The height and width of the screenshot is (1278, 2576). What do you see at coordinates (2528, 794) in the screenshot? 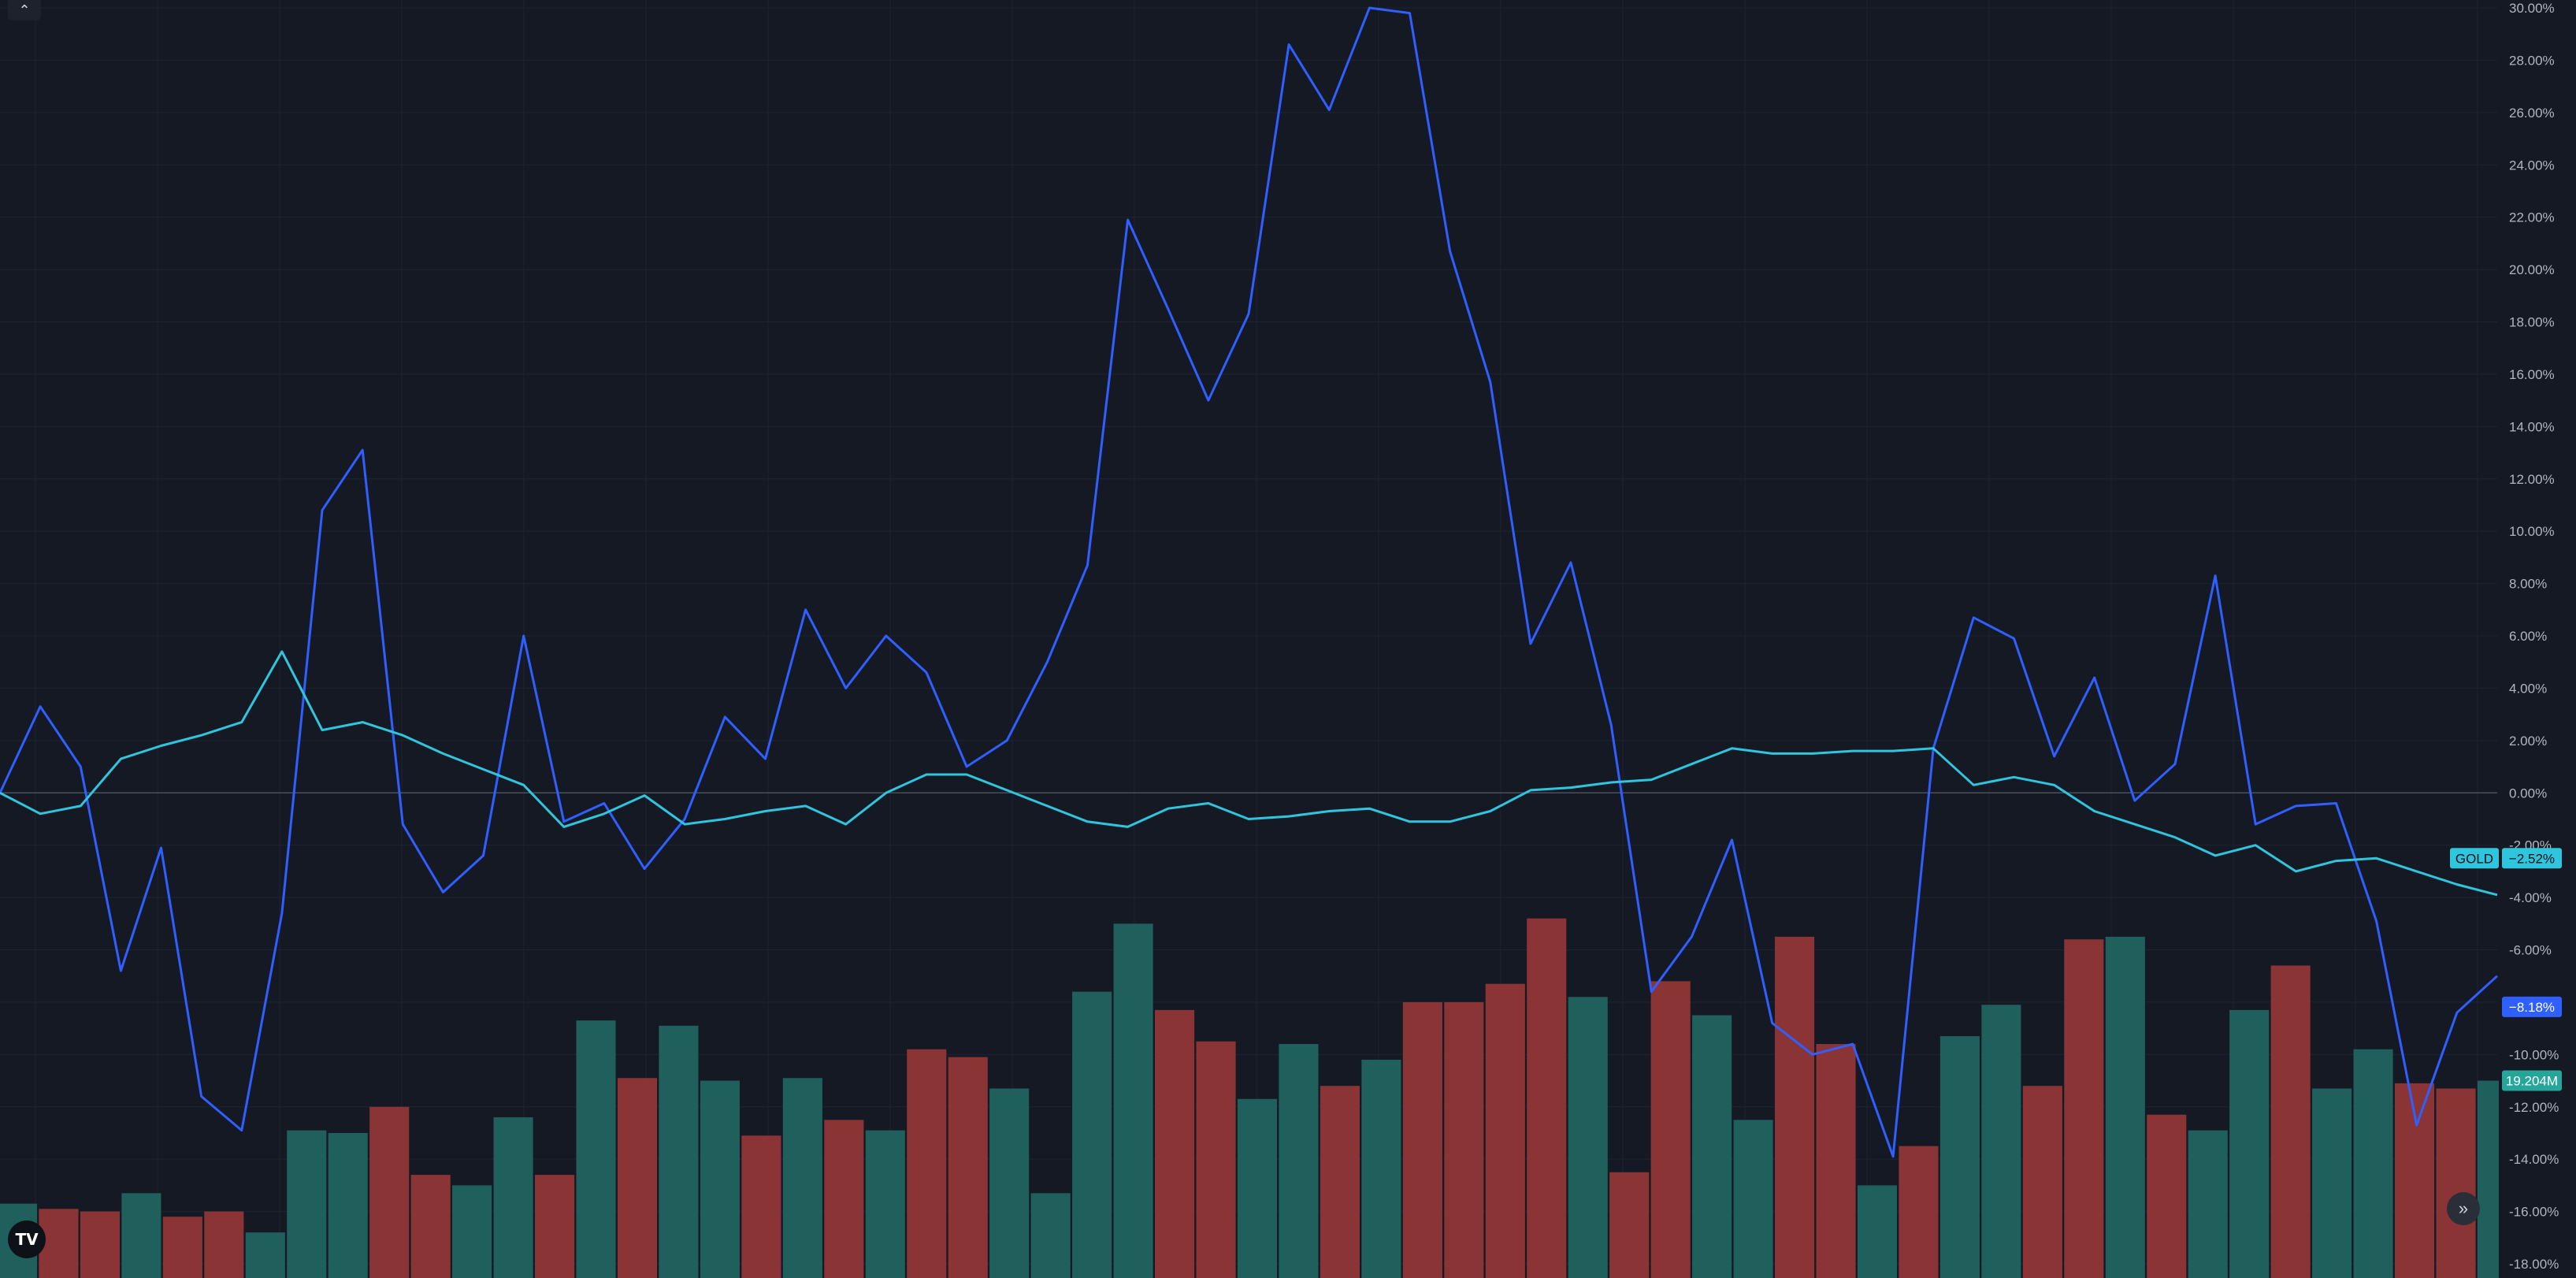
I see `y-tick-label: 0.00%` at bounding box center [2528, 794].